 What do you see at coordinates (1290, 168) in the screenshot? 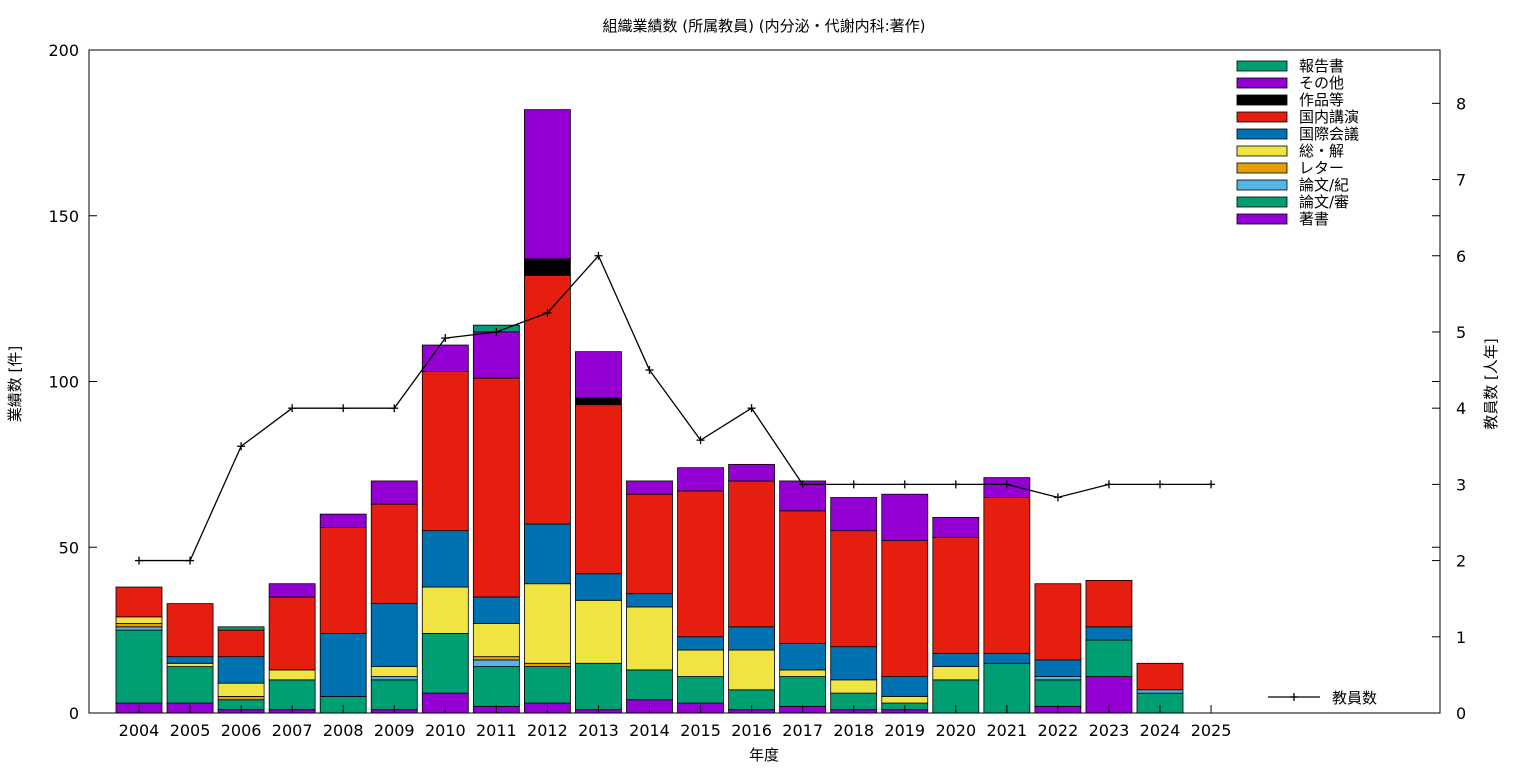
I see `legend-item: レター` at bounding box center [1290, 168].